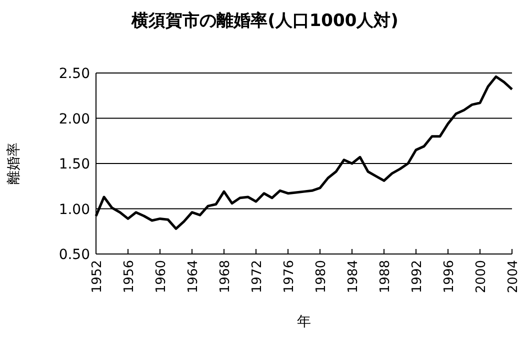 This screenshot has height=340, width=530. Describe the element at coordinates (321, 277) in the screenshot. I see `x-tick-label: 1980` at that location.